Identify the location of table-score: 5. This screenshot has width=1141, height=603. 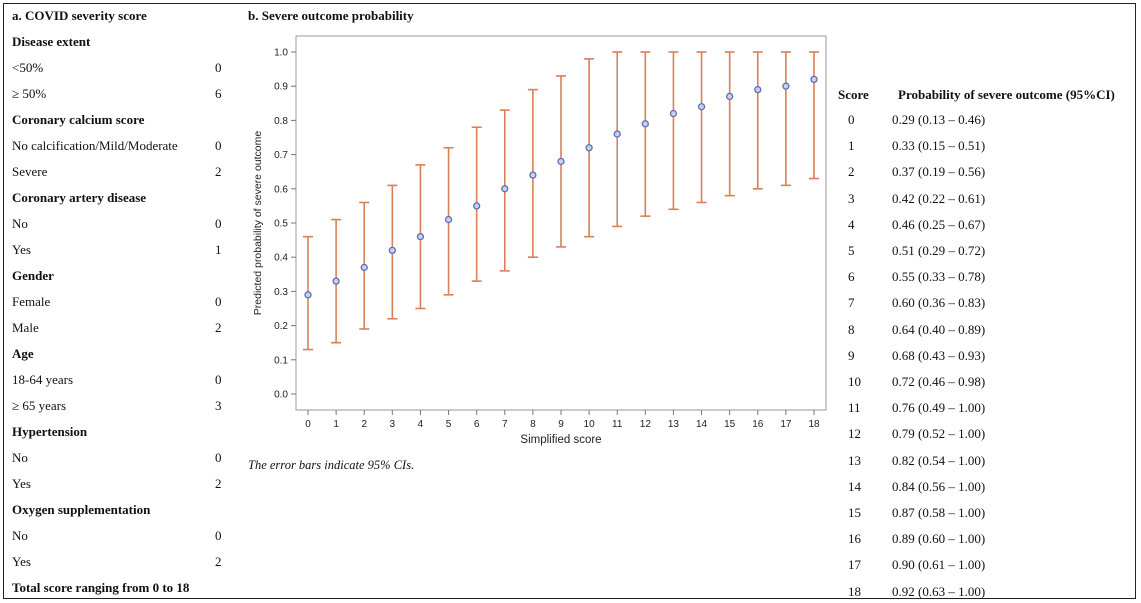
(851, 250).